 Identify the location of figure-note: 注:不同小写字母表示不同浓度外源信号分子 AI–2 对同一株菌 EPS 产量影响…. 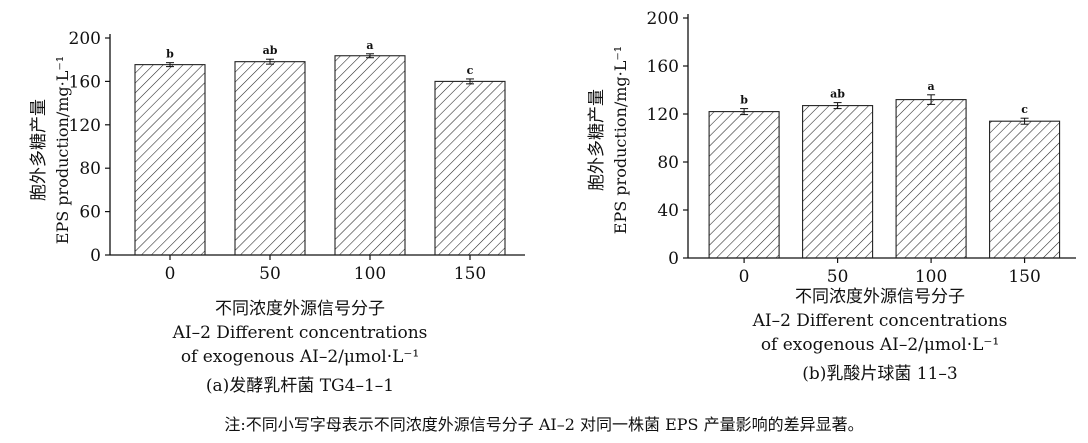
(544, 424).